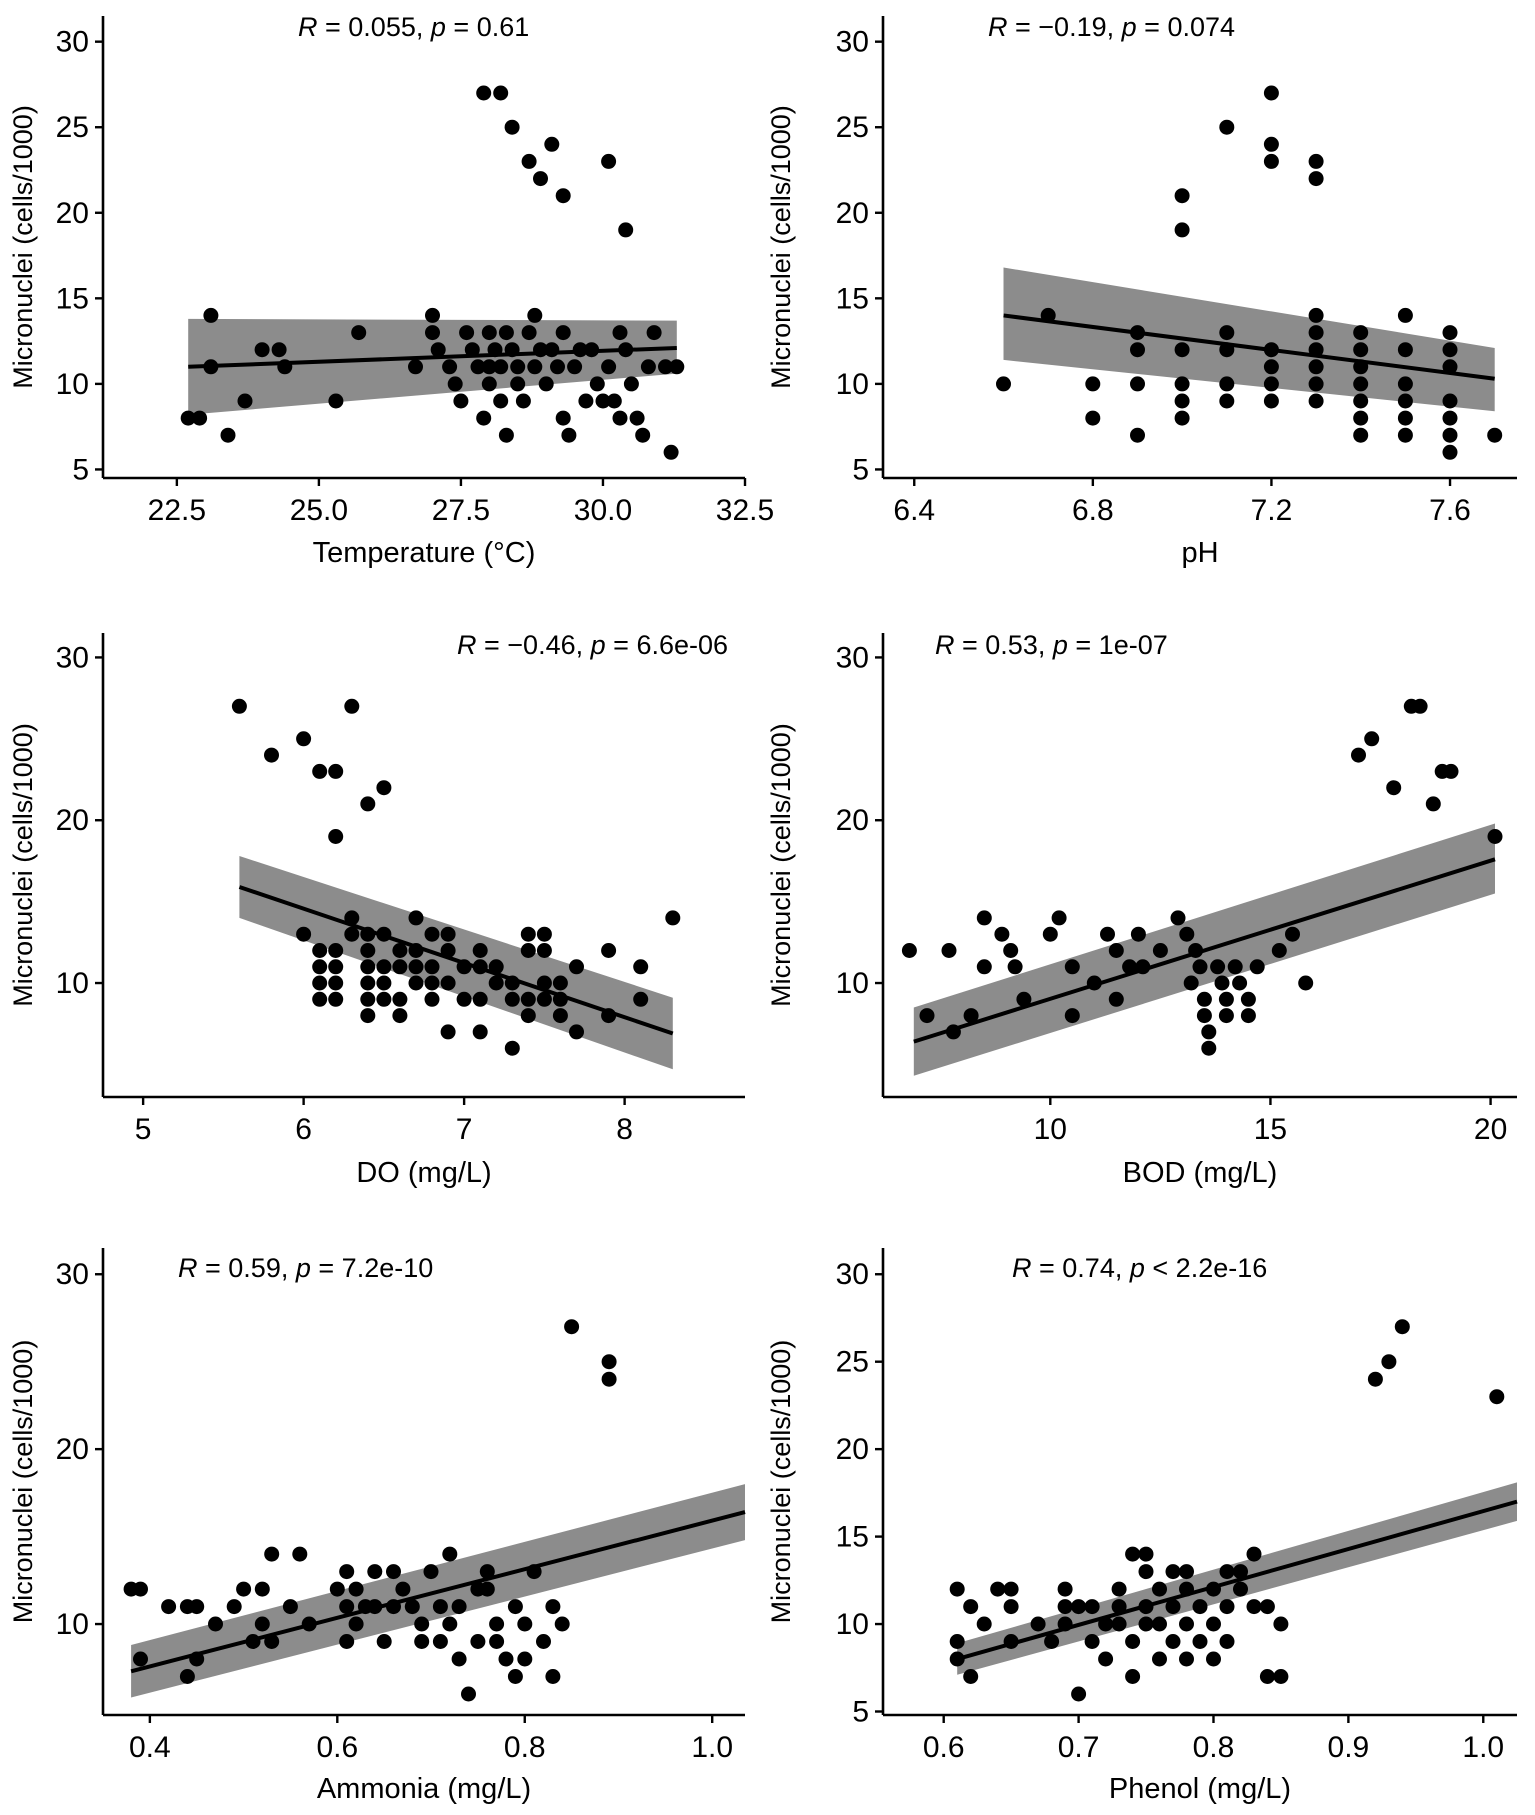 The image size is (1535, 1815). What do you see at coordinates (1050, 1129) in the screenshot?
I see `x-tick-label: 10` at bounding box center [1050, 1129].